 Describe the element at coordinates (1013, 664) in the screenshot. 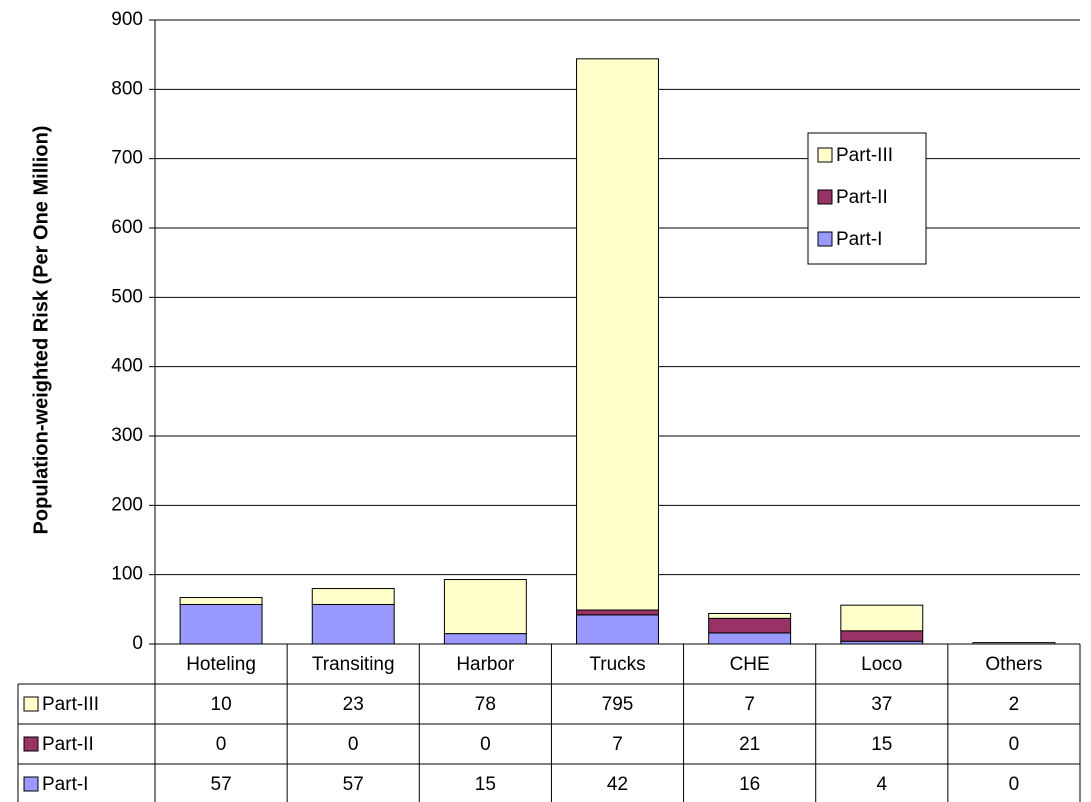

I see `x-tick-label: Others` at that location.